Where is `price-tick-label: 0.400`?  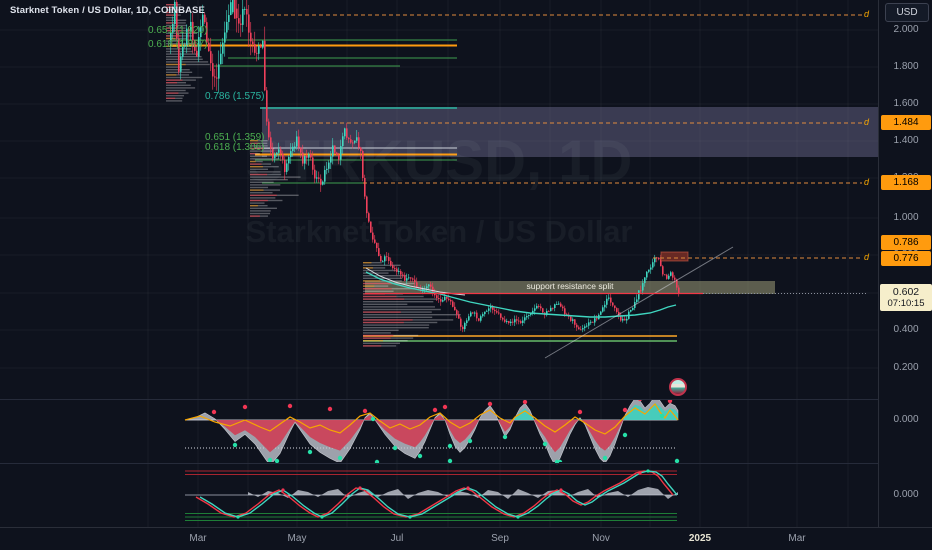 price-tick-label: 0.400 is located at coordinates (906, 329).